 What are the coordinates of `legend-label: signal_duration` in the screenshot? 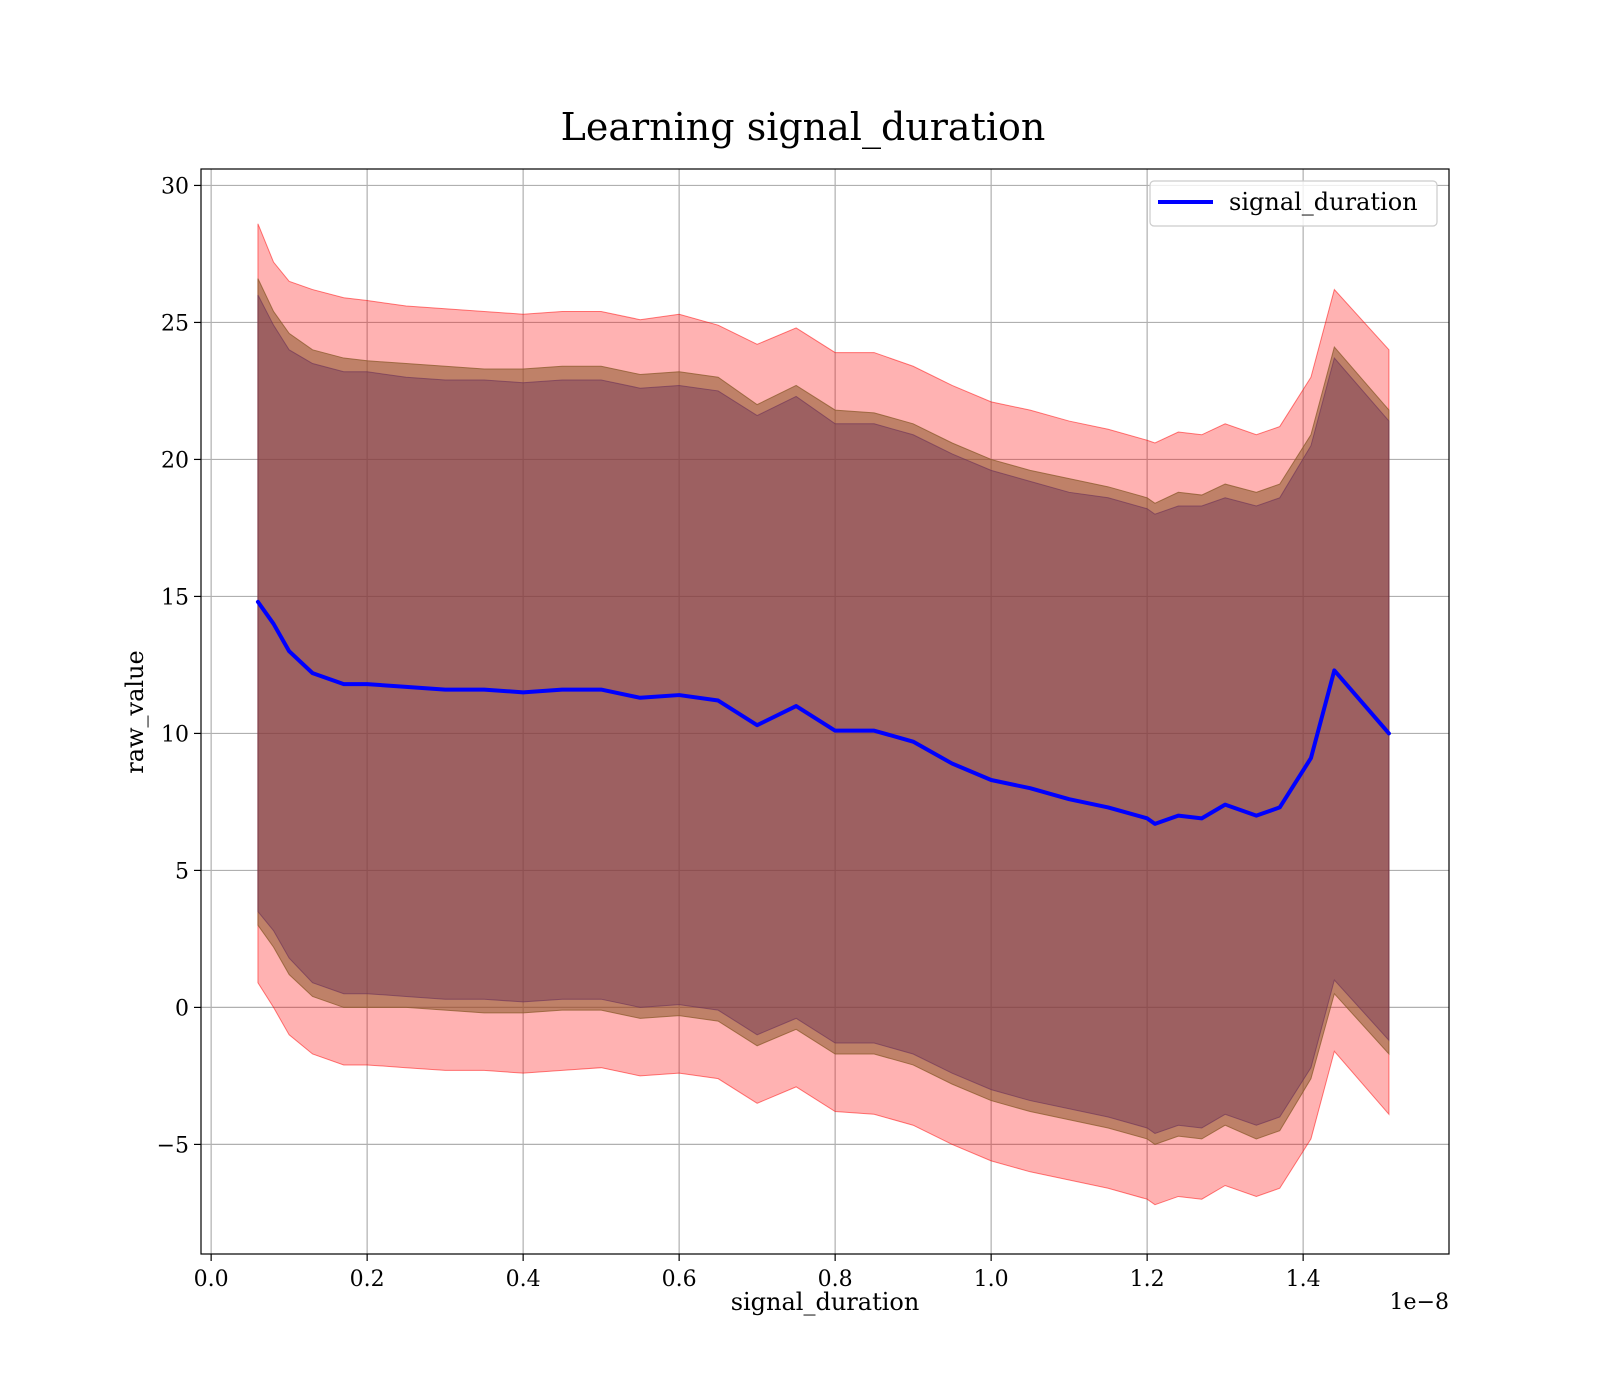 It's located at (1323, 202).